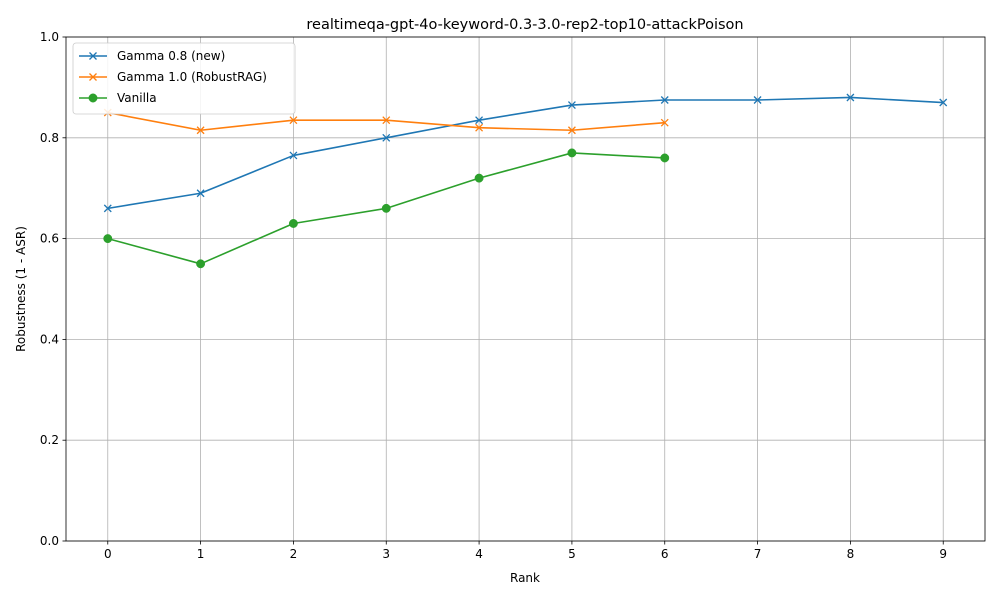 The height and width of the screenshot is (600, 1000). I want to click on legend-item: Gamma 1.0 (RobustRAG), so click(173, 77).